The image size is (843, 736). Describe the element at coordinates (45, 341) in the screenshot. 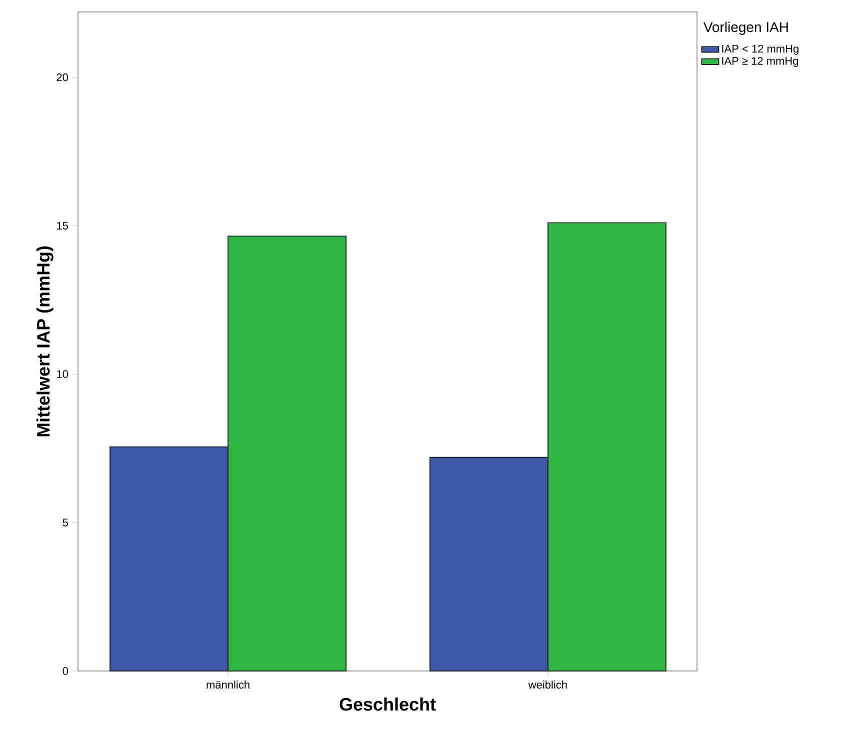

I see `y-axis-title: Mittelwert IAP (mmHg)` at that location.